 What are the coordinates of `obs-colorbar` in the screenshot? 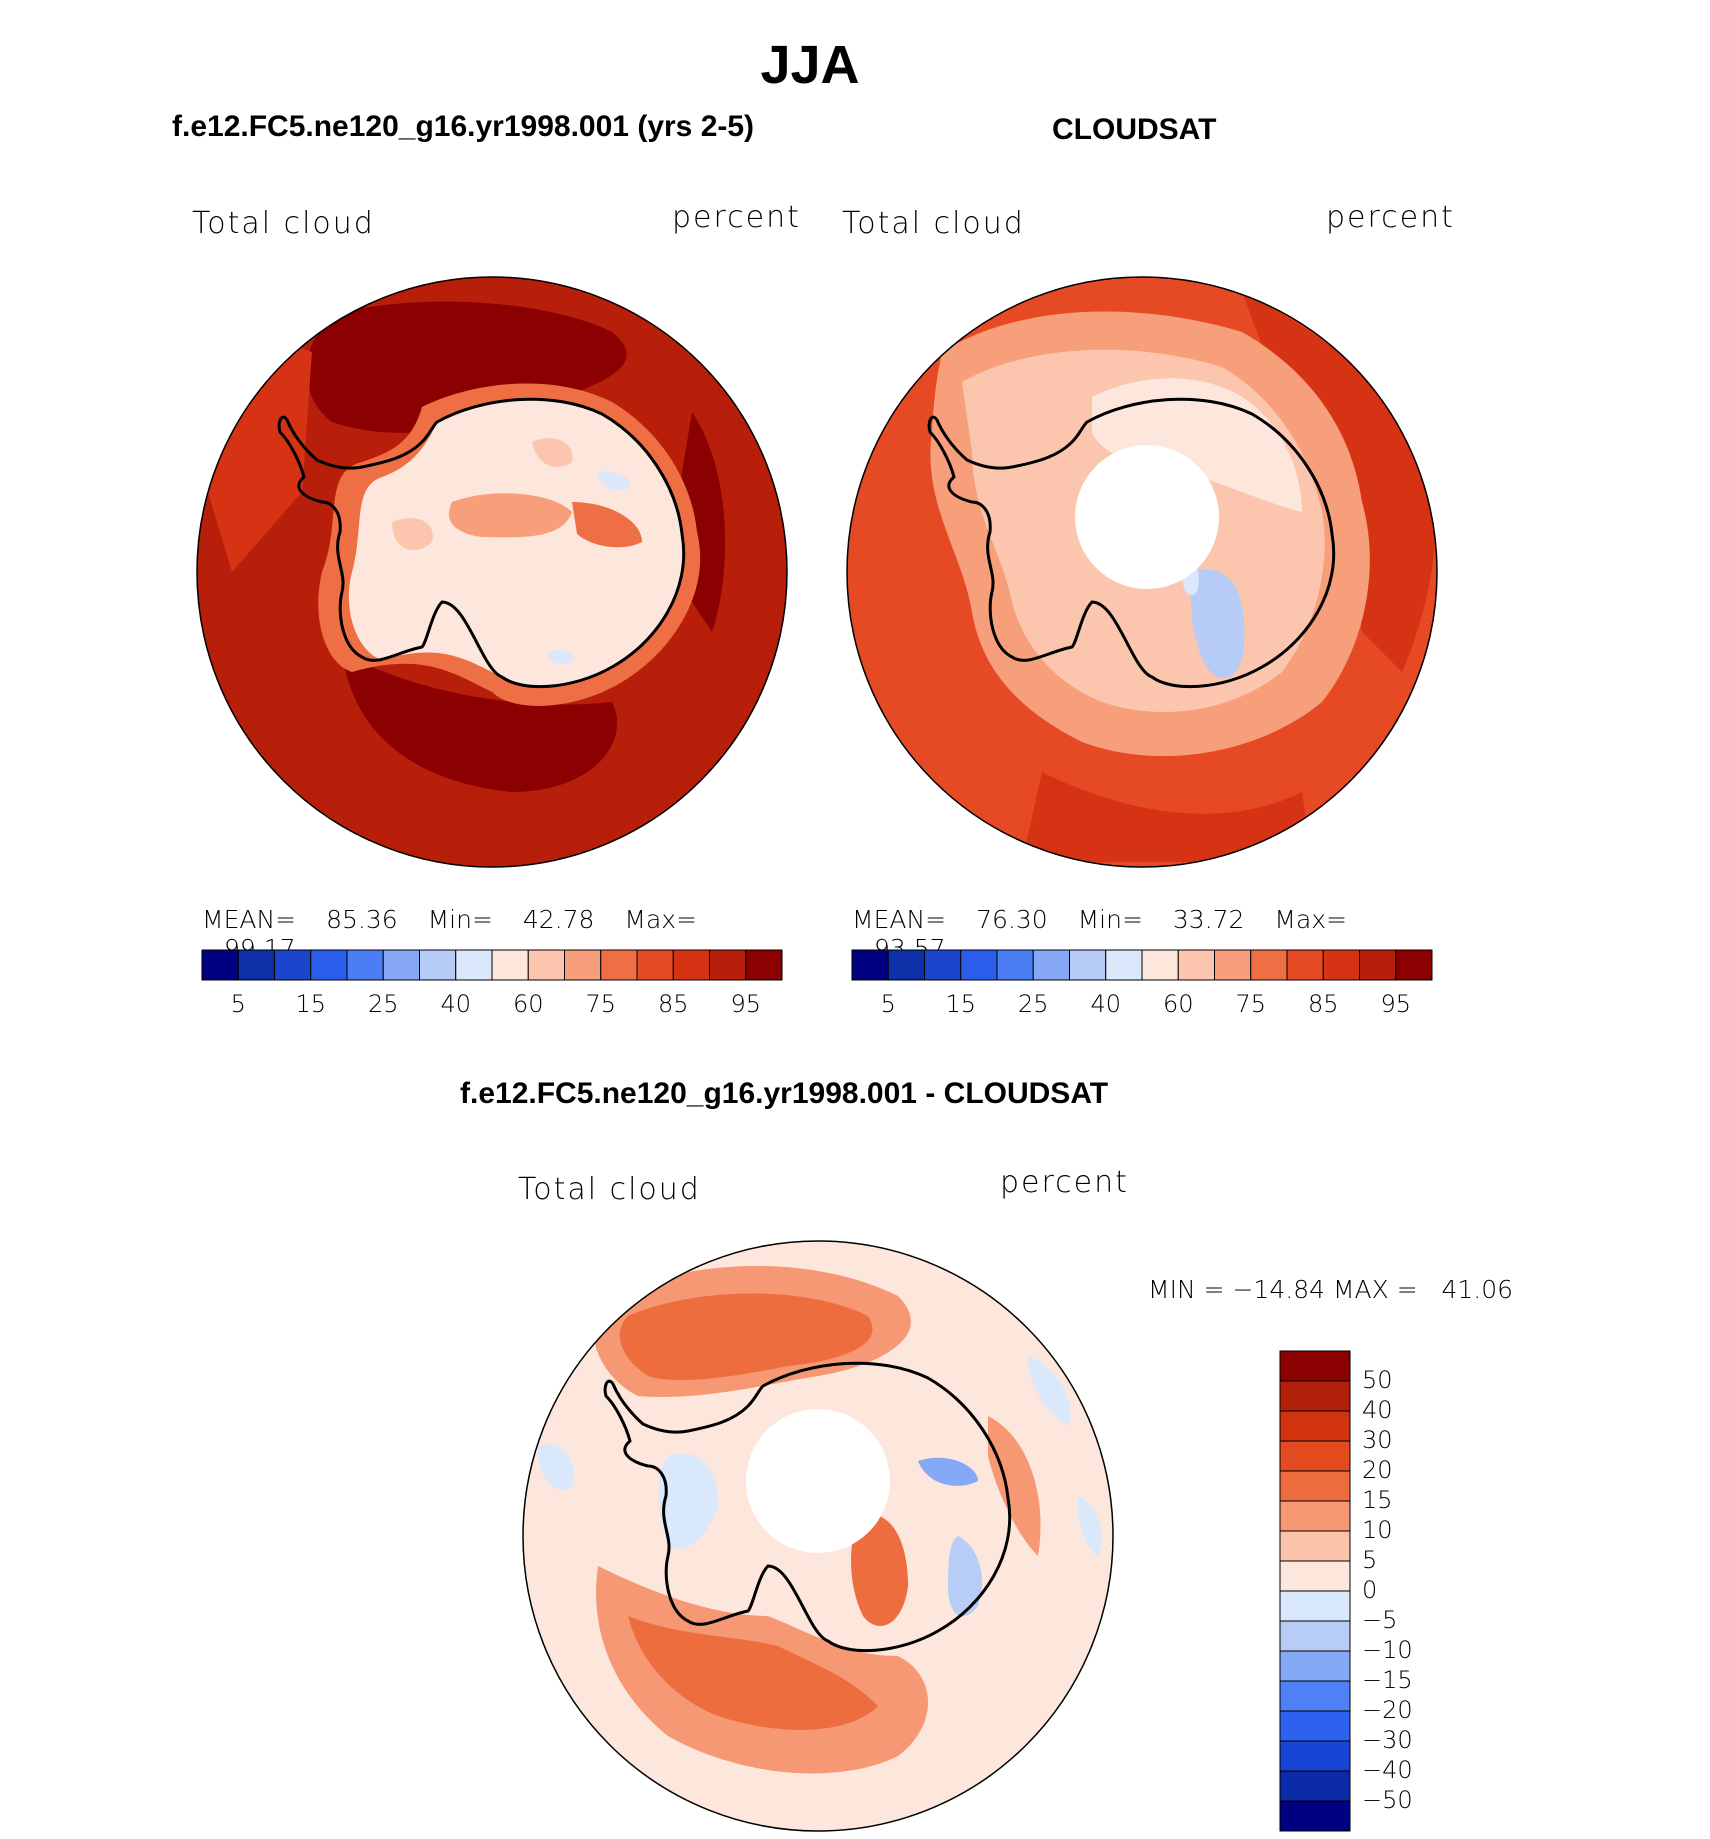 It's located at (1142, 965).